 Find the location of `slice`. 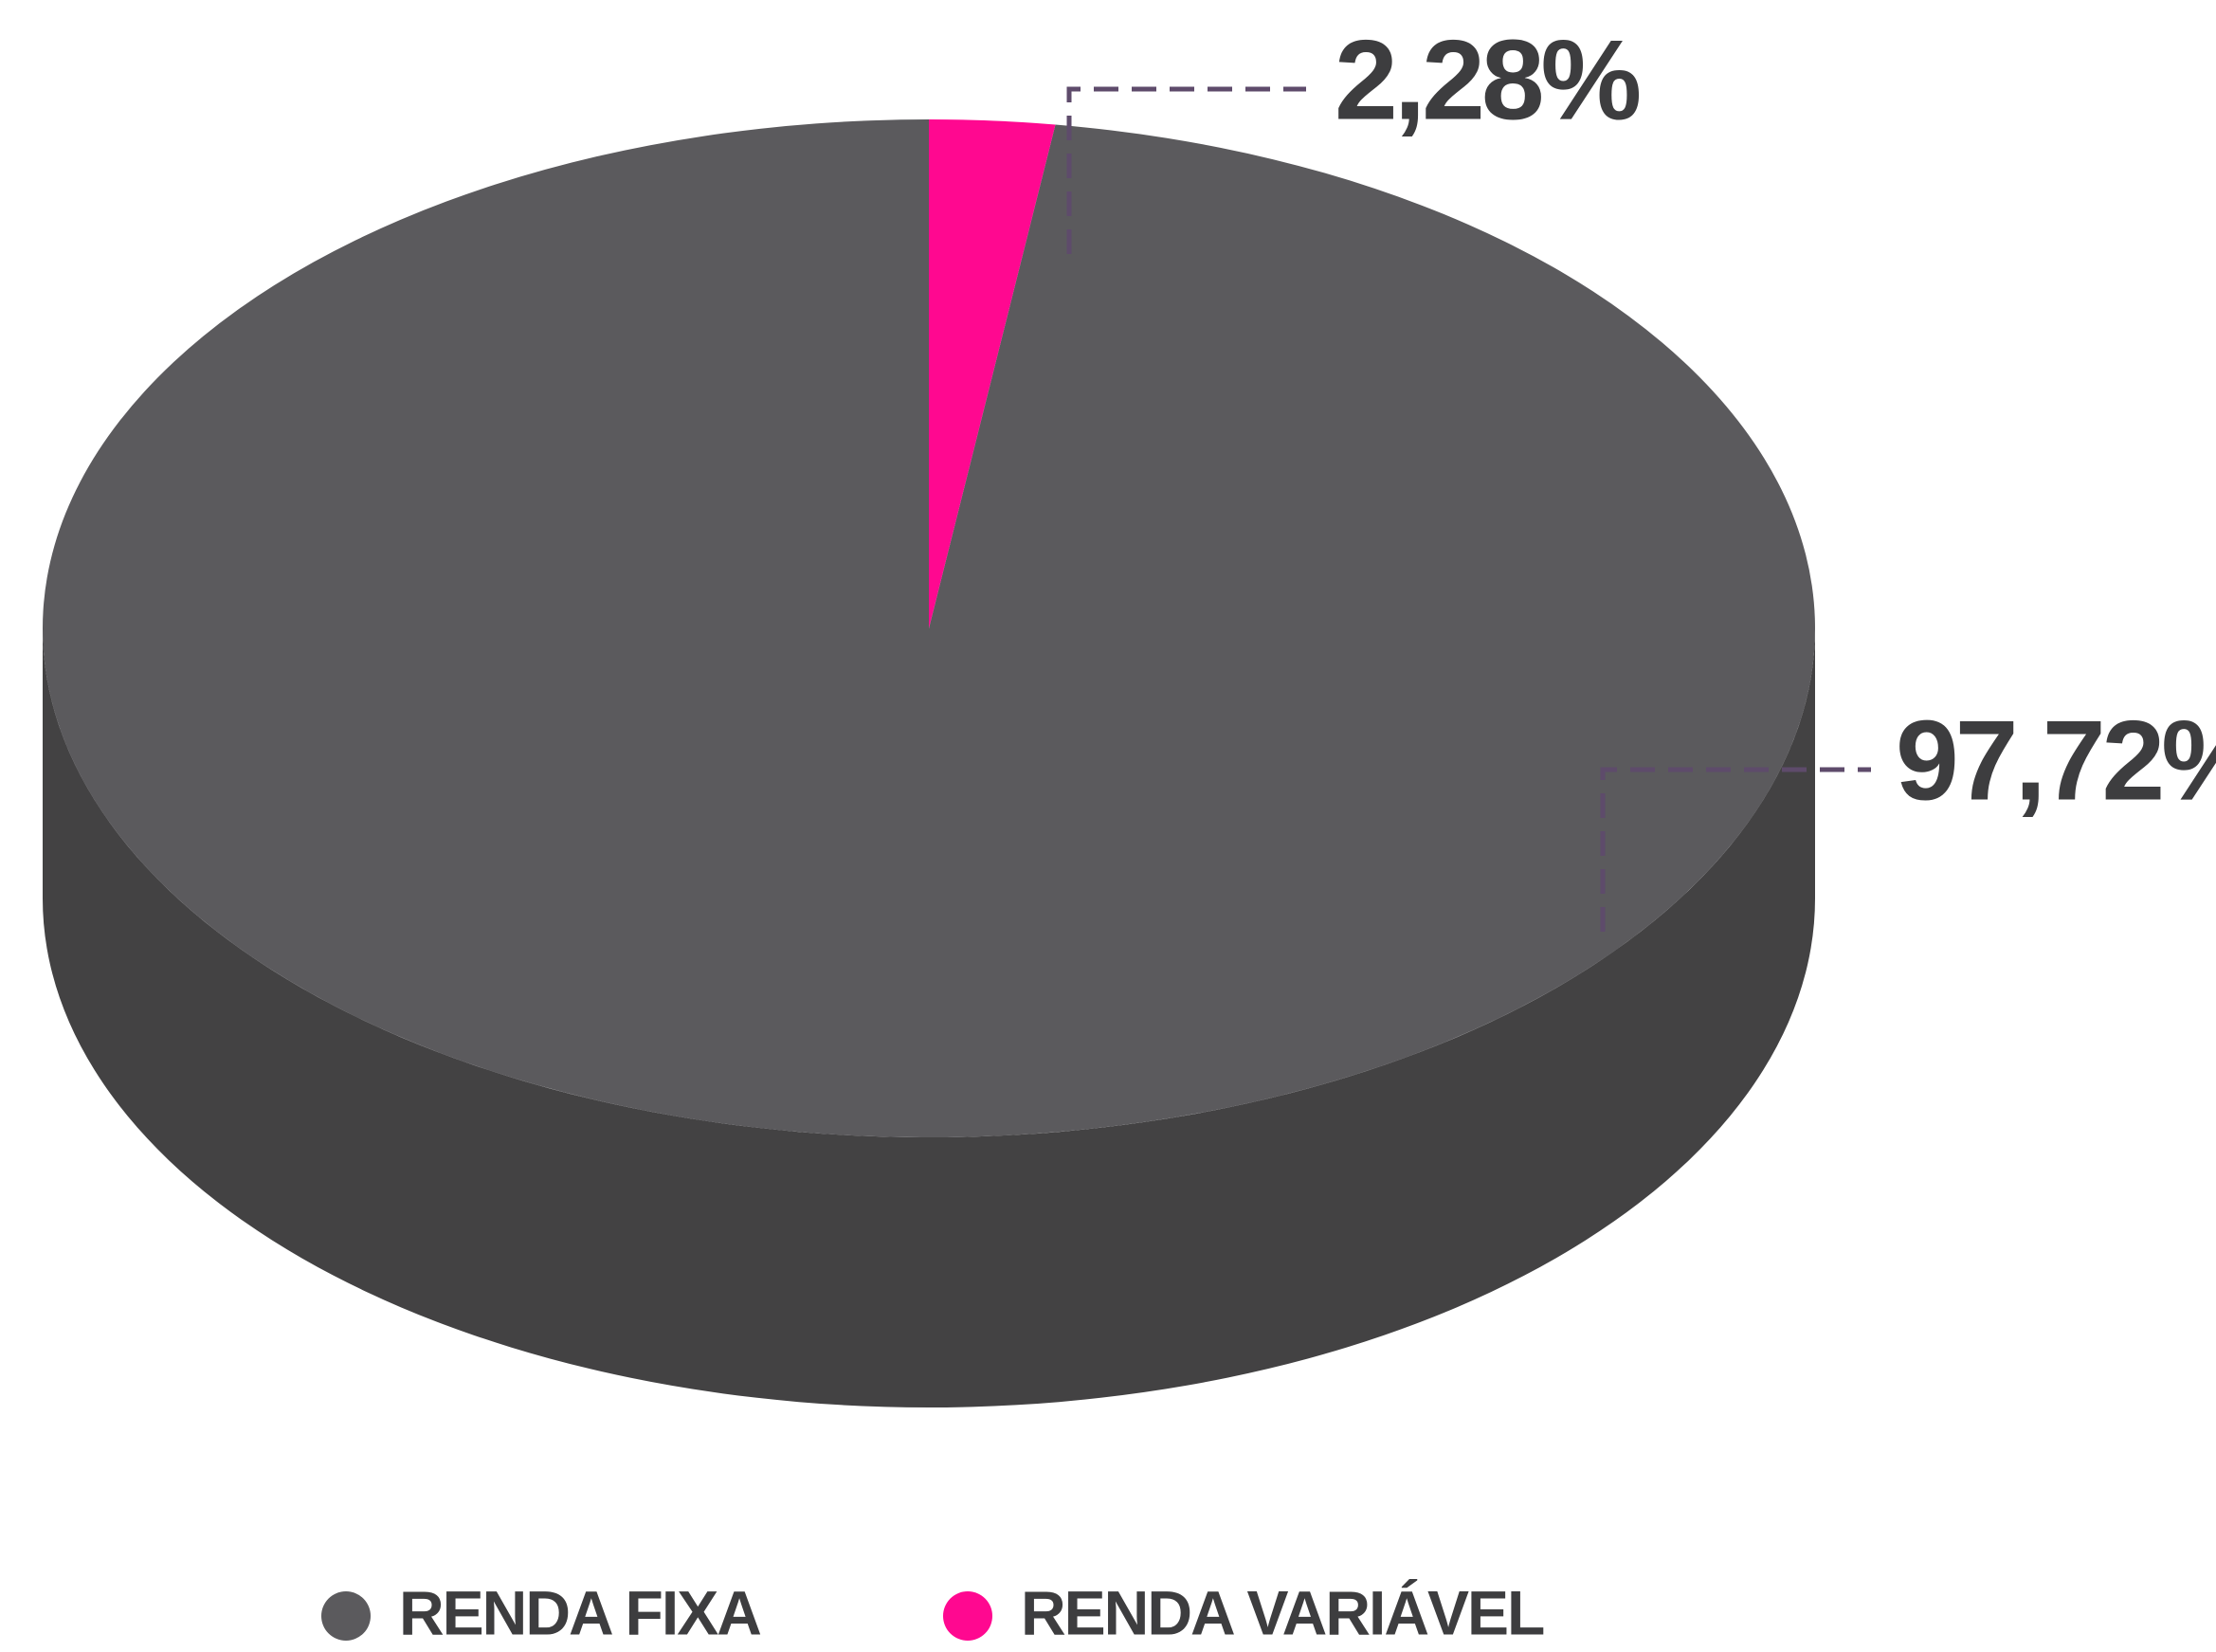

slice is located at coordinates (992, 374).